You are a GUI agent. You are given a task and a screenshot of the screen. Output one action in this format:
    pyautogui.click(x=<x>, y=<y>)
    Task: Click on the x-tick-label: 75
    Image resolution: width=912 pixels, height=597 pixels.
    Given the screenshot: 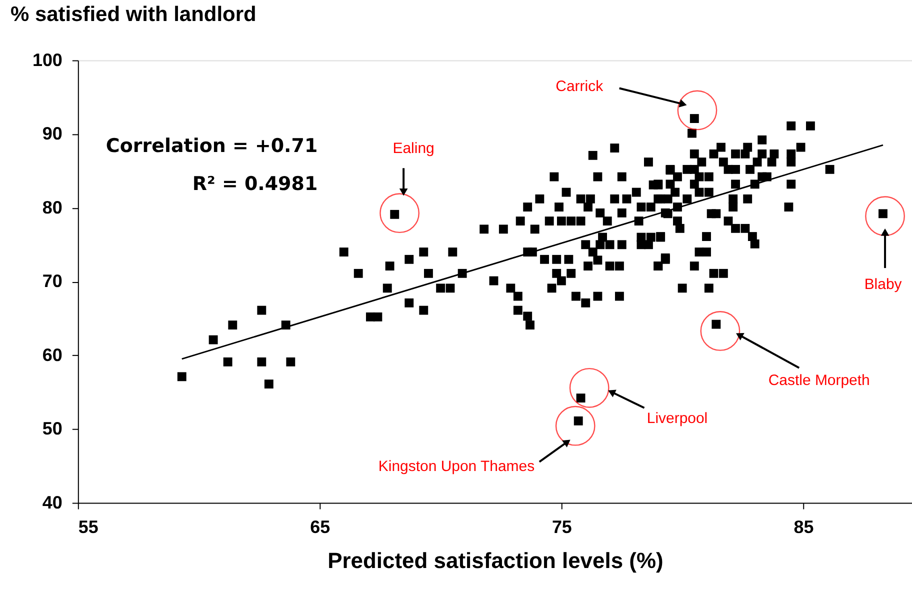 What is the action you would take?
    pyautogui.click(x=562, y=527)
    